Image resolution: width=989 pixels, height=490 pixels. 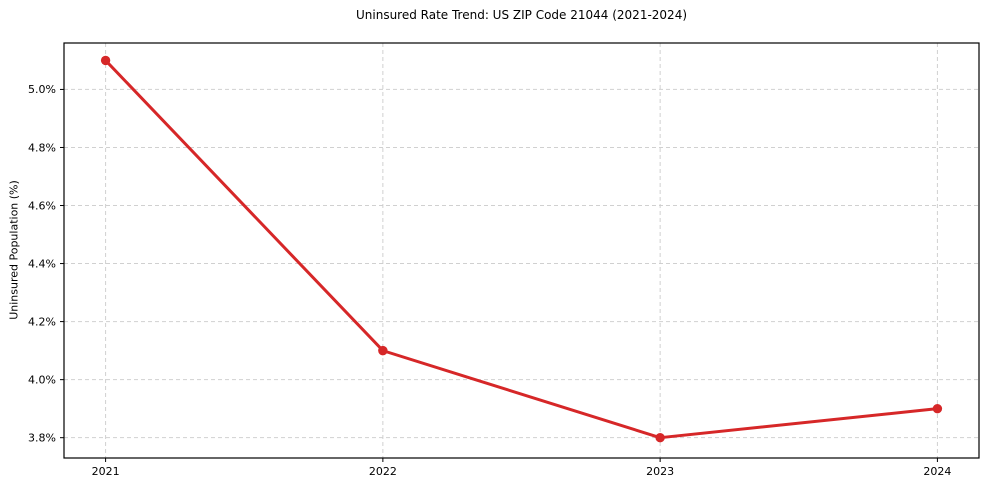 What do you see at coordinates (42, 147) in the screenshot?
I see `y-tick-label: 4.8%` at bounding box center [42, 147].